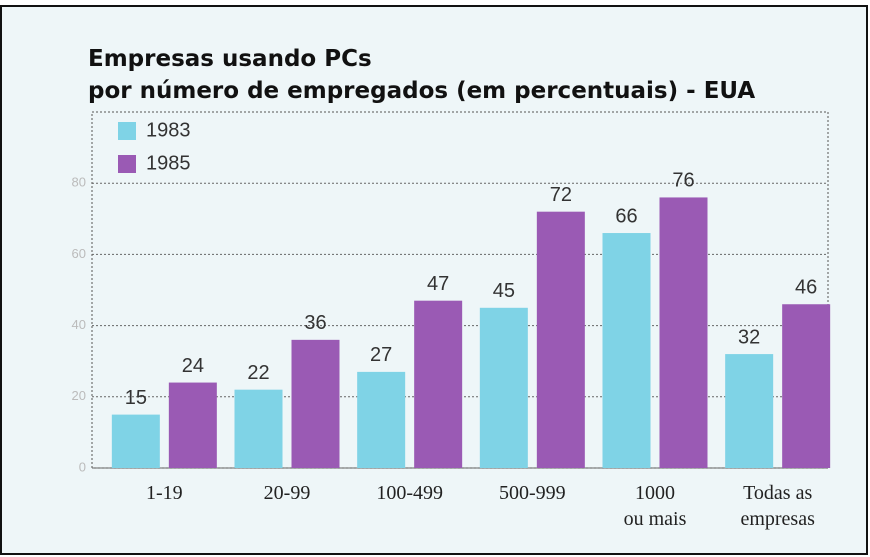  Describe the element at coordinates (683, 181) in the screenshot. I see `data-label: 76` at that location.